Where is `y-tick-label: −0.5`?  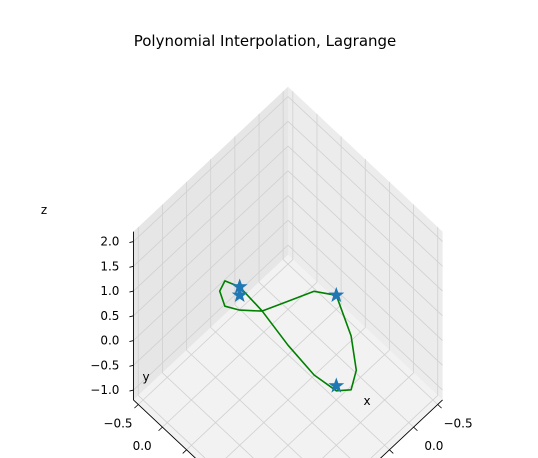
y-tick-label: −0.5 is located at coordinates (457, 424).